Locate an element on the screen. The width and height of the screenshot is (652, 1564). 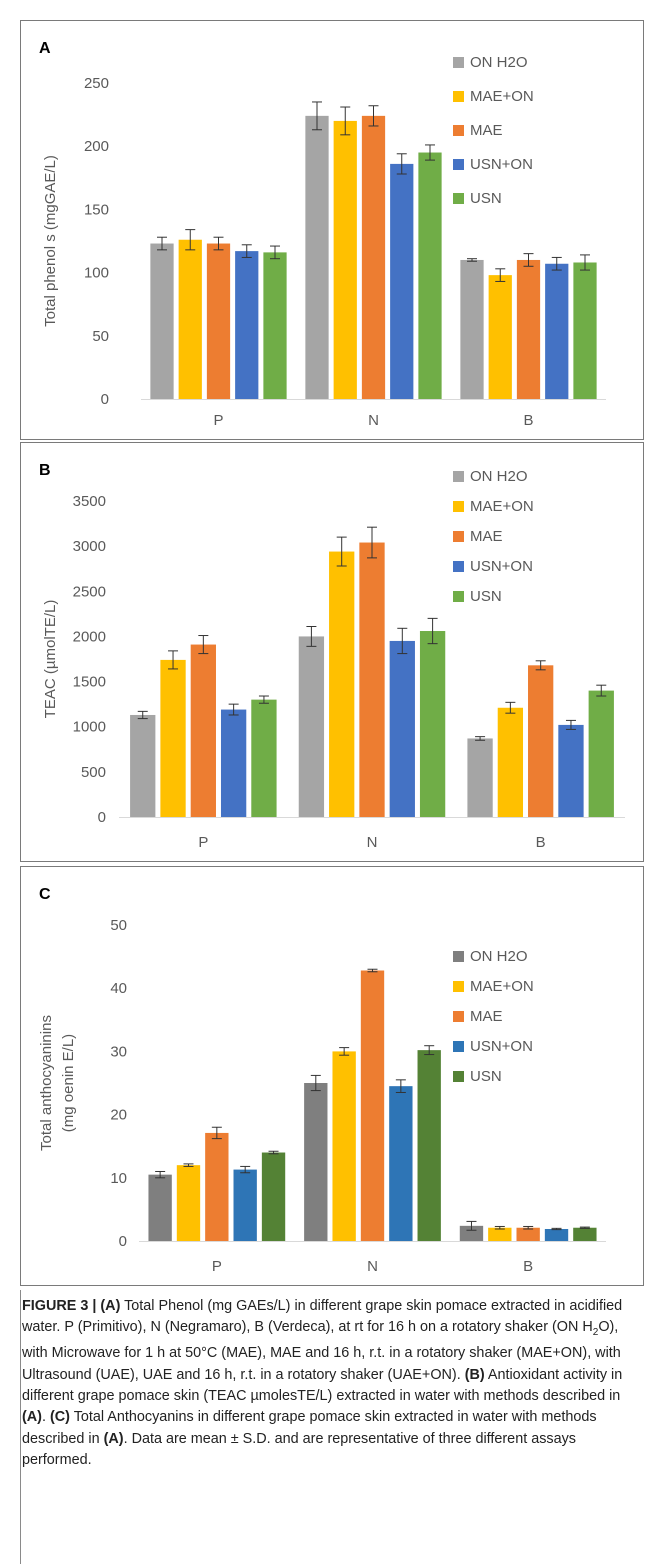
y-axis-title: TEAC (µmolTE/L) is located at coordinates (50, 659).